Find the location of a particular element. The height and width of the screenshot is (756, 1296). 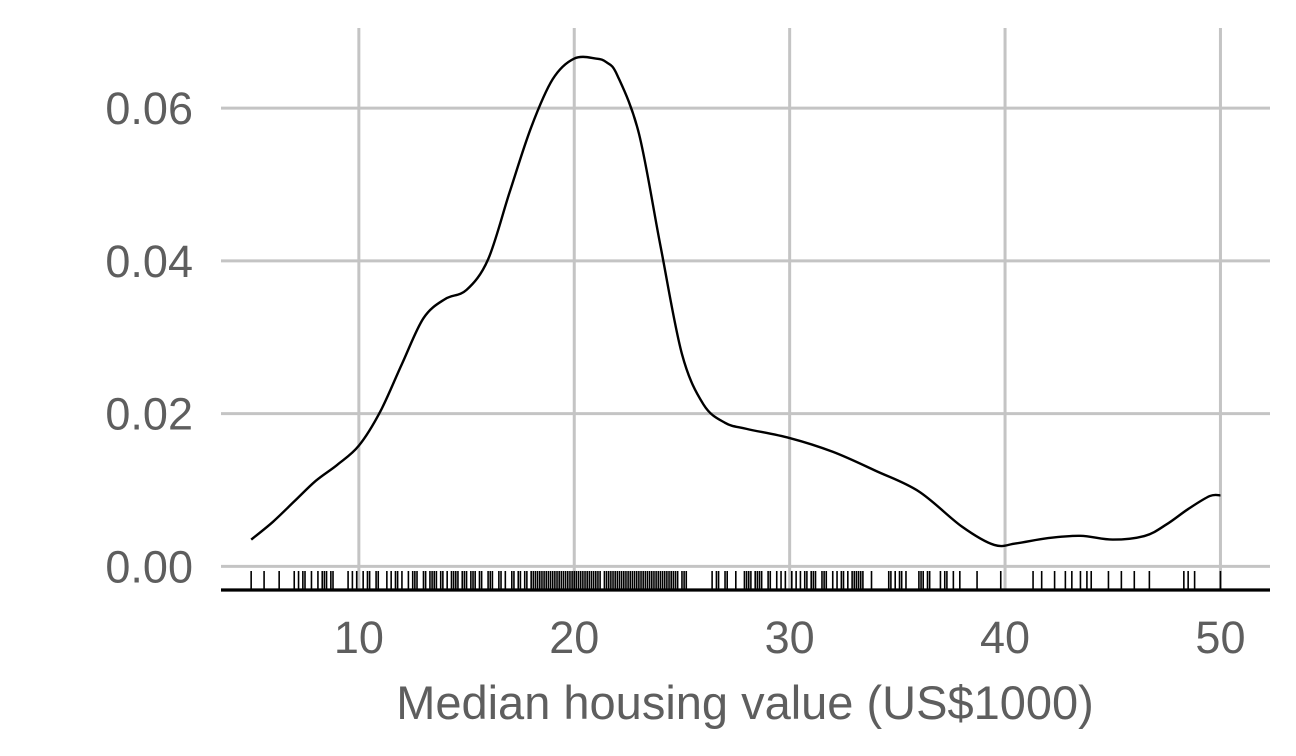

x-tick-label: 50 is located at coordinates (1220, 637).